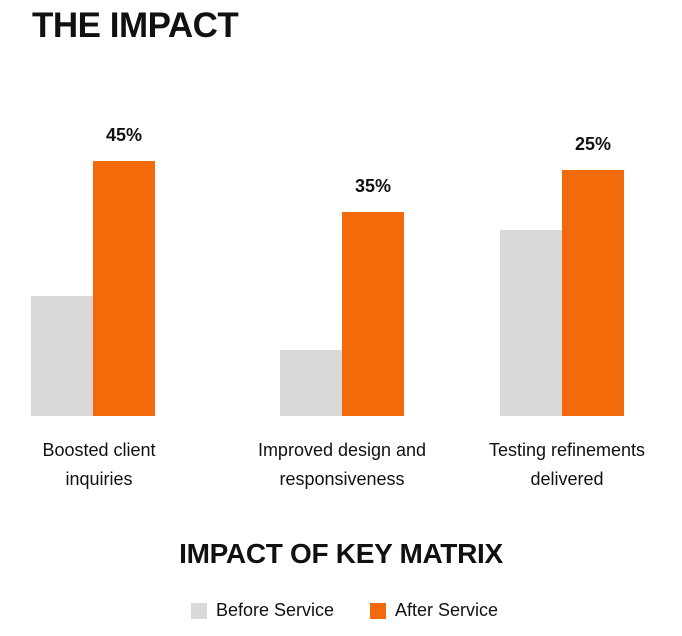 The width and height of the screenshot is (682, 636). What do you see at coordinates (135, 25) in the screenshot?
I see `page-title: THE IMPACT` at bounding box center [135, 25].